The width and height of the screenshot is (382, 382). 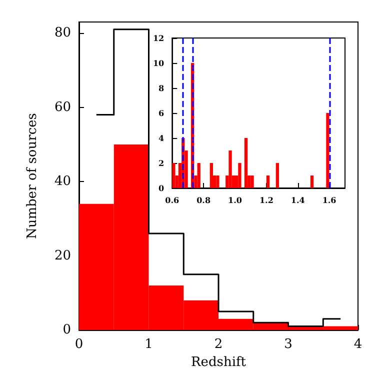 I want to click on x-tick-label: 3, so click(x=288, y=344).